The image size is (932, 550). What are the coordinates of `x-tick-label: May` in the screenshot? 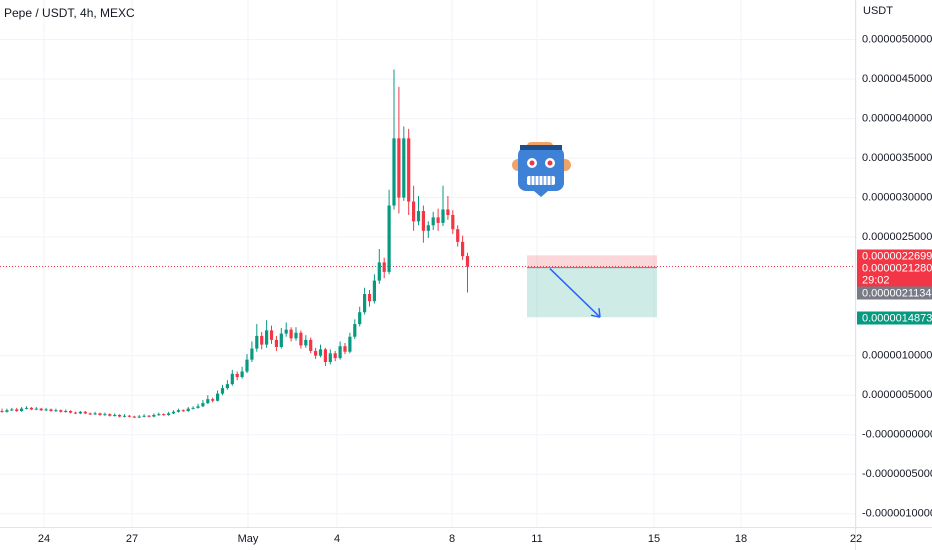 It's located at (248, 539).